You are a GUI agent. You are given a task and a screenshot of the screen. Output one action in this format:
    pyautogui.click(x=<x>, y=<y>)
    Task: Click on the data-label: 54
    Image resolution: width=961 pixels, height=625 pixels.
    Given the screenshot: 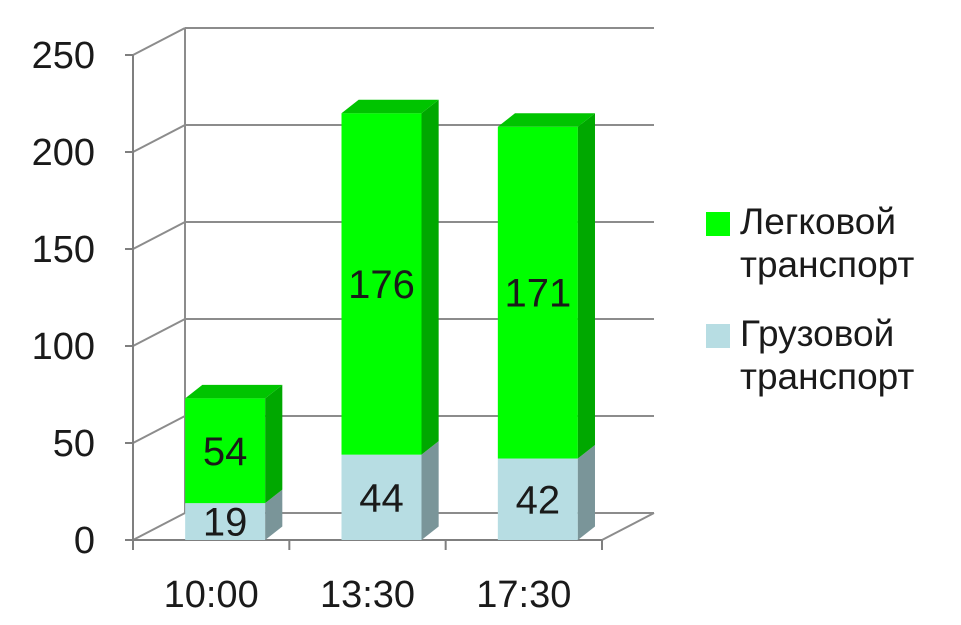 What is the action you would take?
    pyautogui.click(x=225, y=452)
    